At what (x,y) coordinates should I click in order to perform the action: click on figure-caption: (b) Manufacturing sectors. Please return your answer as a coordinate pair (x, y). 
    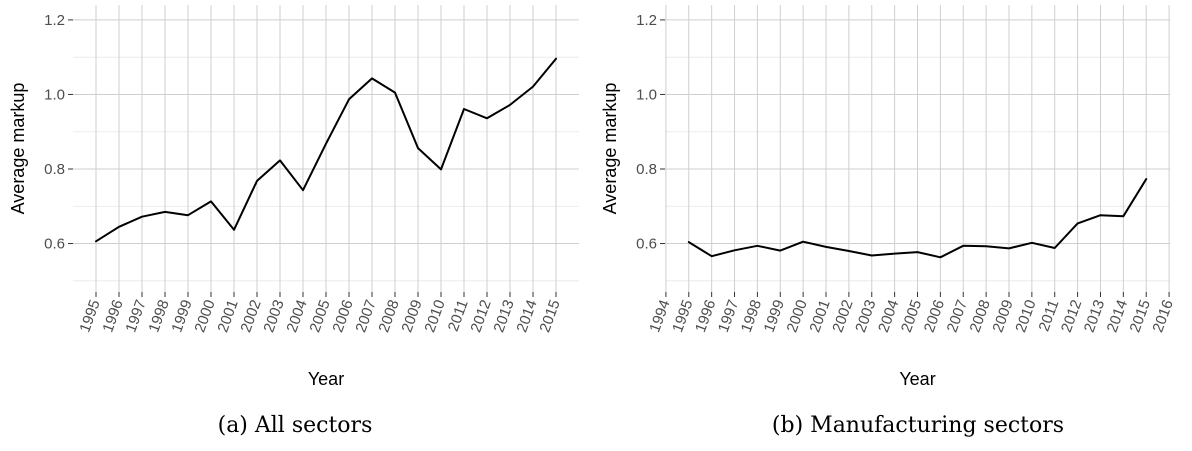
    Looking at the image, I should click on (918, 425).